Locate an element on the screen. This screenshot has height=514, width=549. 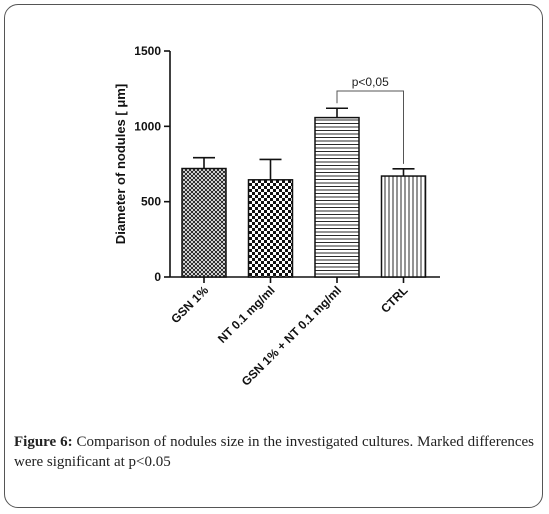
significance-label: p<0,05 is located at coordinates (370, 82).